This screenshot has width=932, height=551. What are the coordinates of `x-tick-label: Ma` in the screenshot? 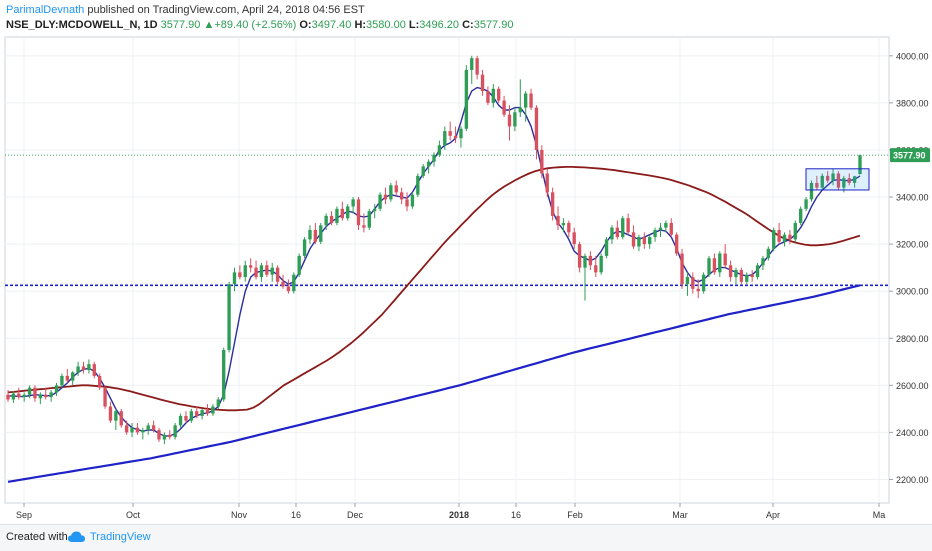 It's located at (879, 515).